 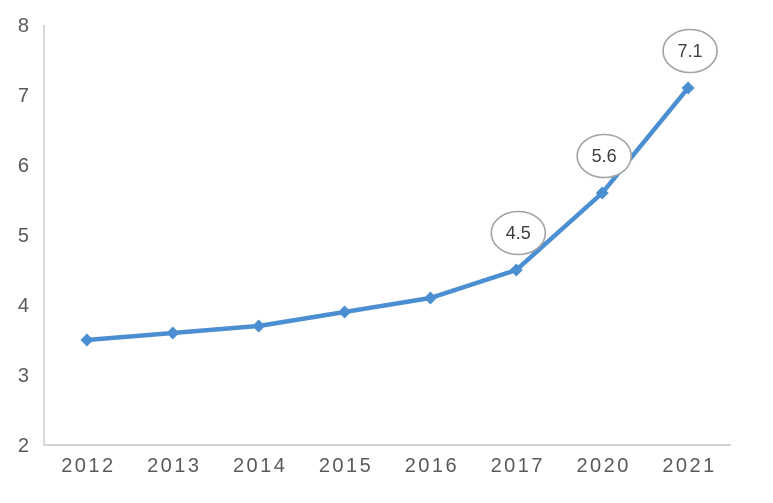 I want to click on x-tick-label: 2020, so click(x=603, y=466).